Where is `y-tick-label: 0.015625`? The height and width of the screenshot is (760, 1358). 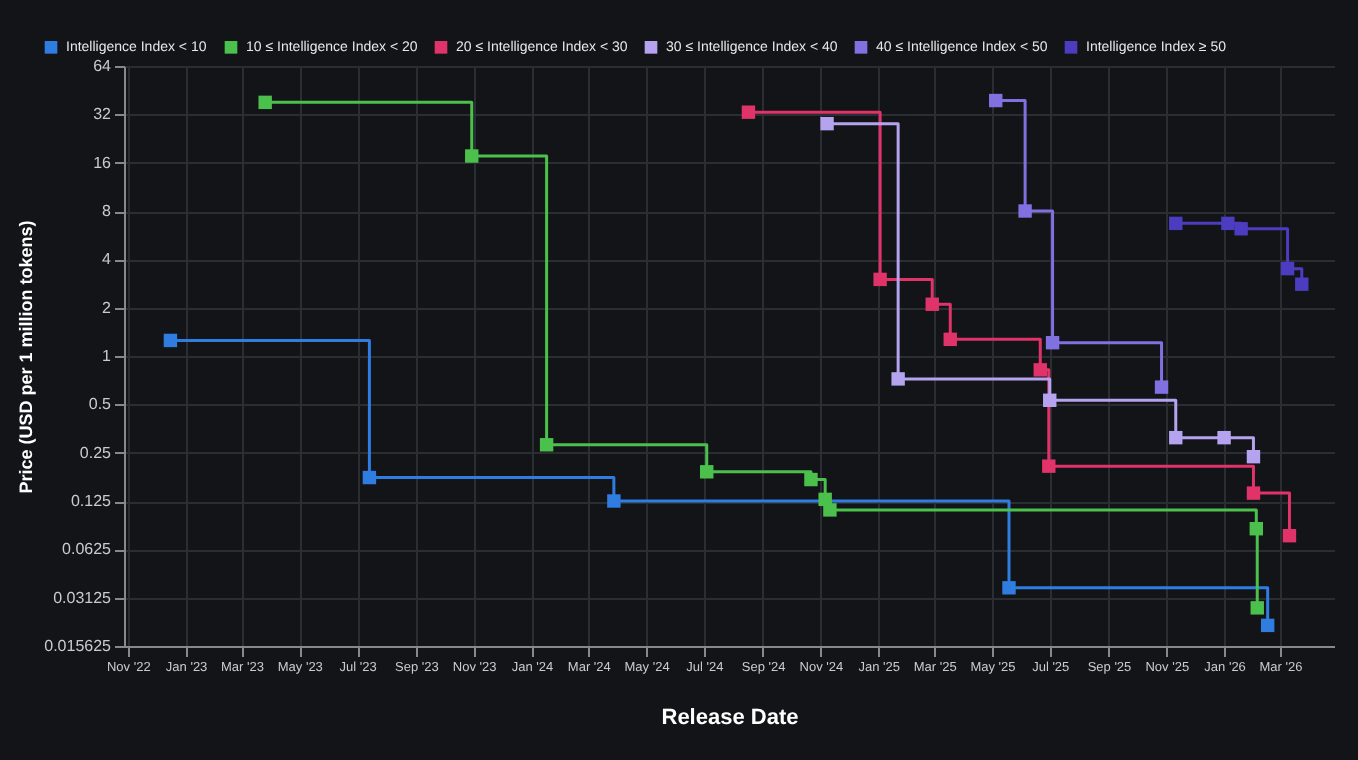 y-tick-label: 0.015625 is located at coordinates (78, 646).